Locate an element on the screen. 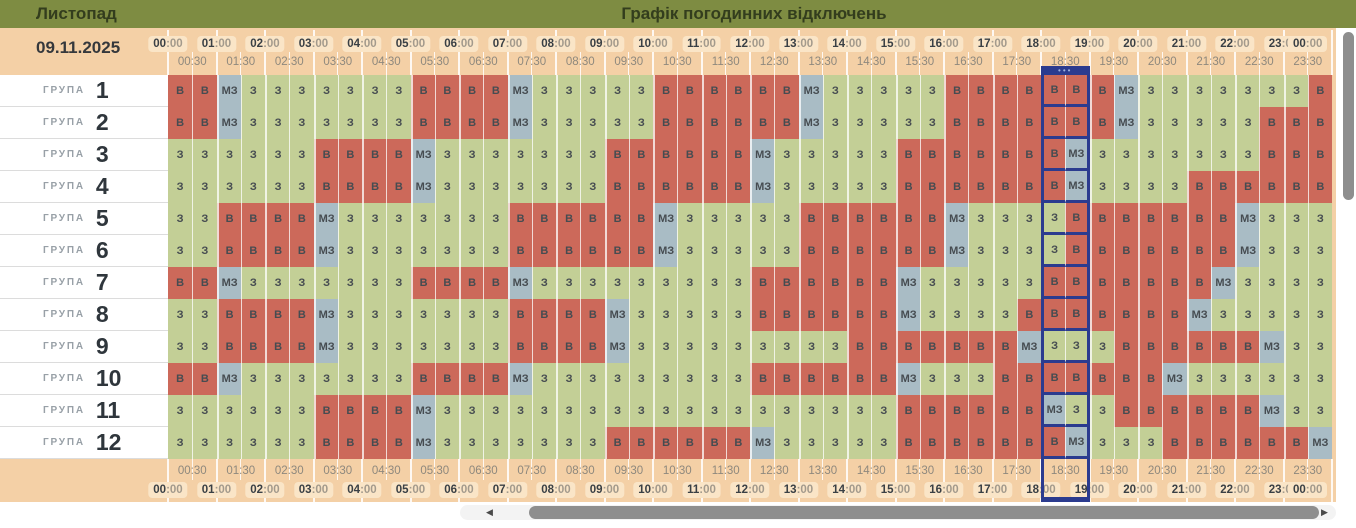 Image resolution: width=1356 pixels, height=528 pixels. half-hour-label: 14:30 is located at coordinates (871, 471).